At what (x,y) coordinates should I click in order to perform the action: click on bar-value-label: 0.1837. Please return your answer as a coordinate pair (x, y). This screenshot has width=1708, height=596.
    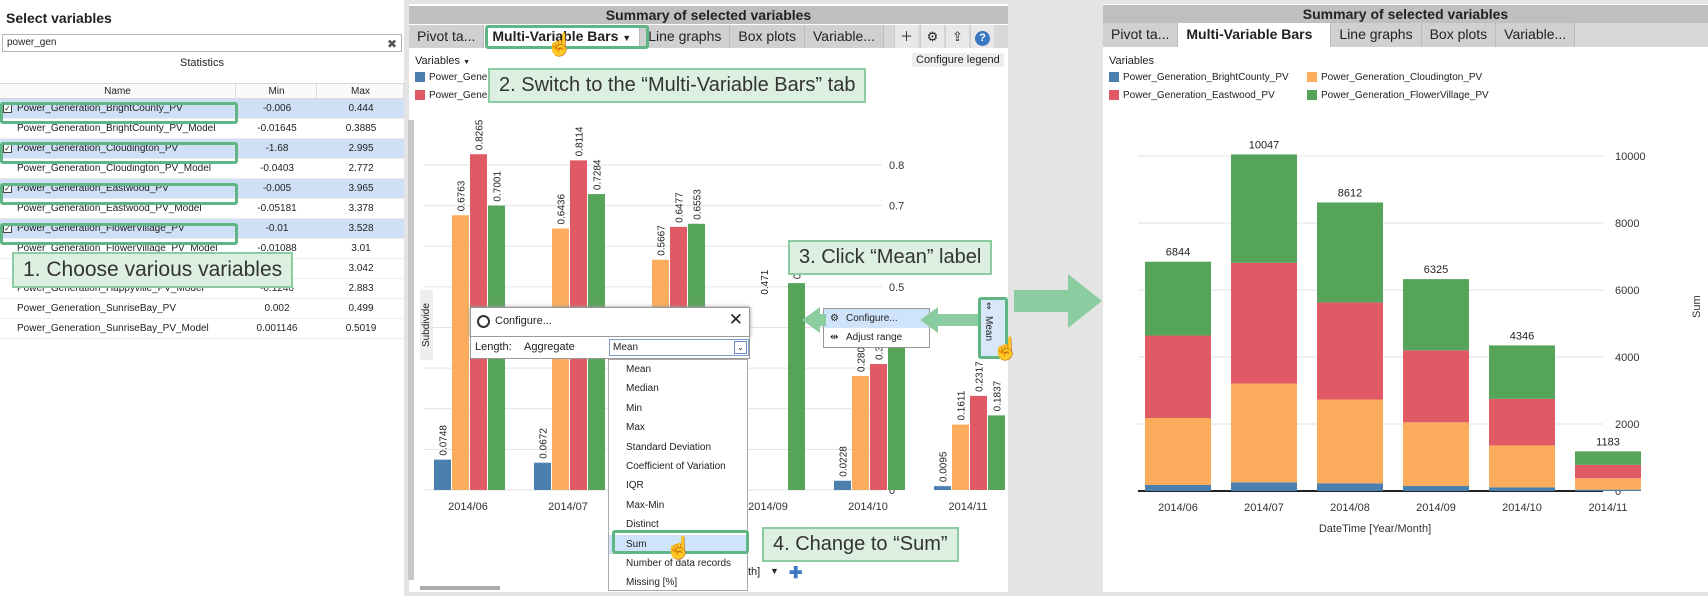
    Looking at the image, I should click on (998, 395).